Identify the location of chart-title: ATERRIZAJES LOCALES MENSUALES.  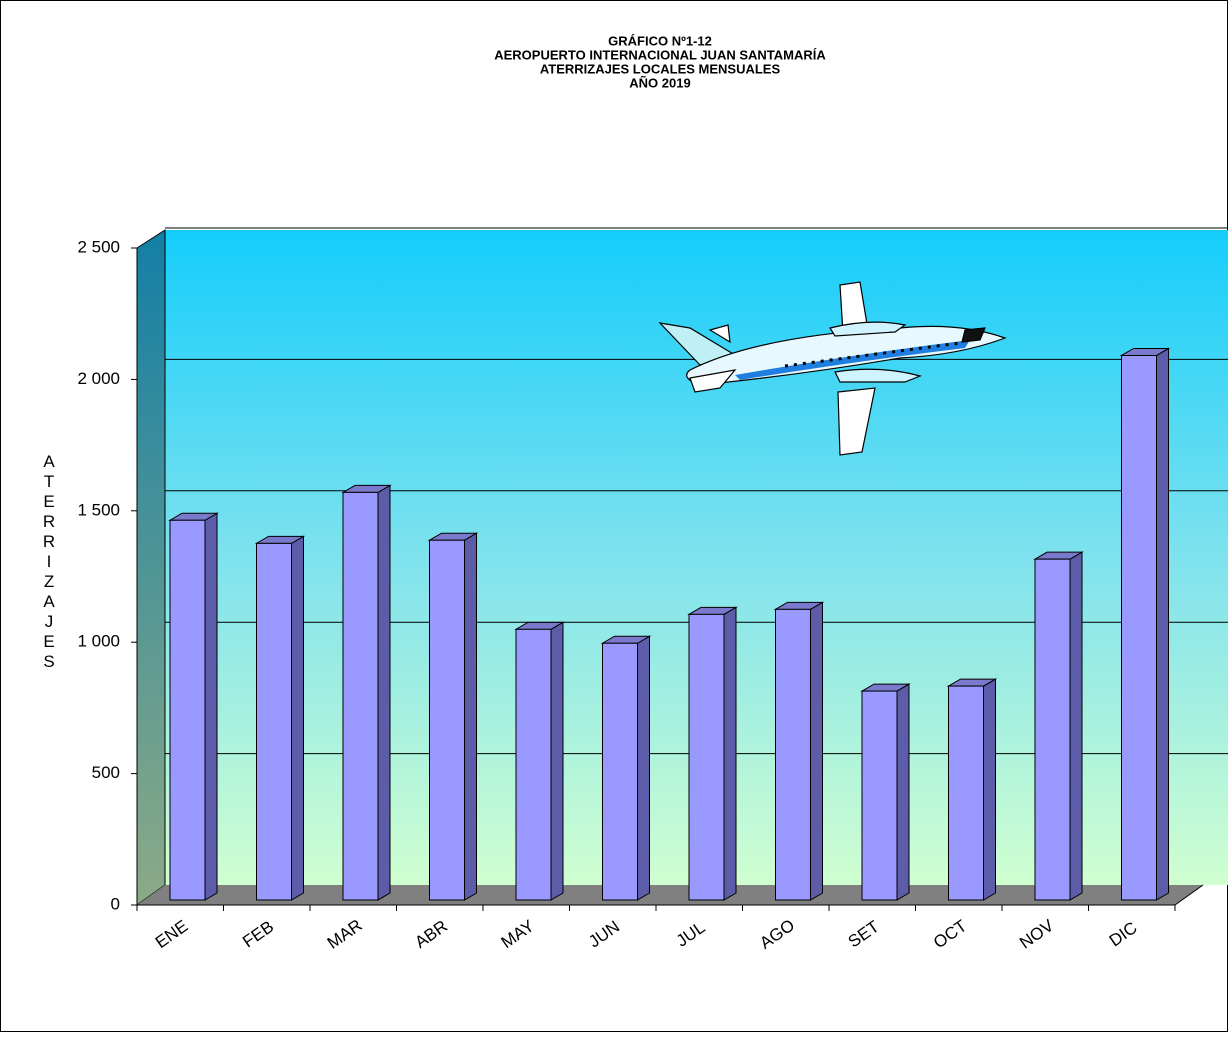
(660, 68).